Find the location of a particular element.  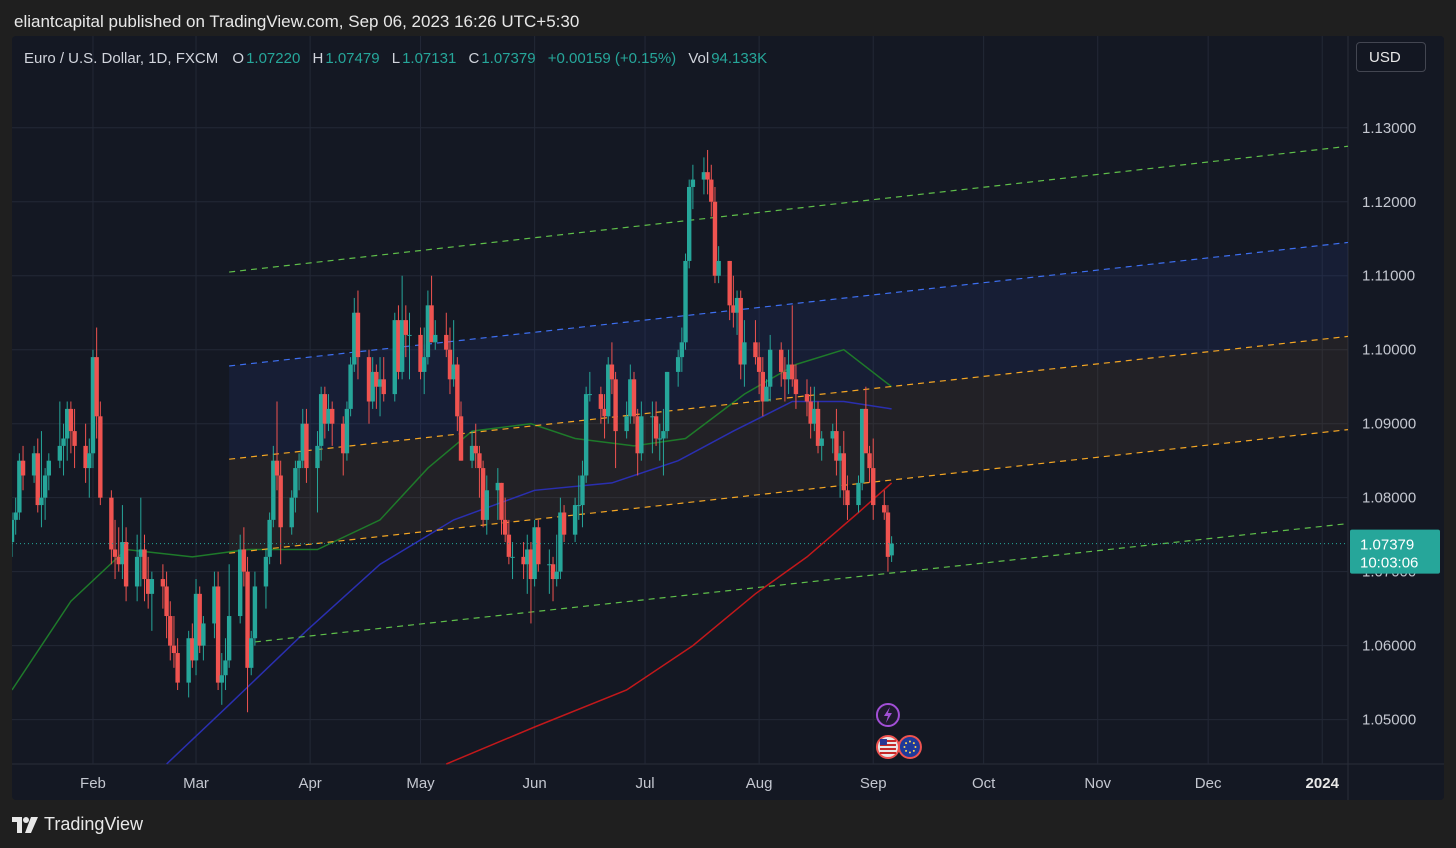

y-tick-label: 1.12000 is located at coordinates (1389, 202).